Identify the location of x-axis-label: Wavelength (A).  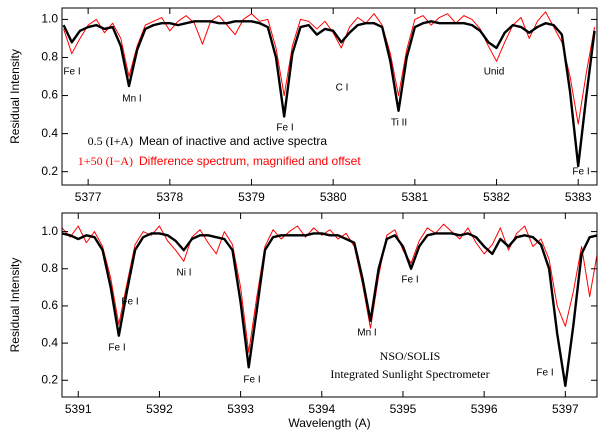
(329, 423).